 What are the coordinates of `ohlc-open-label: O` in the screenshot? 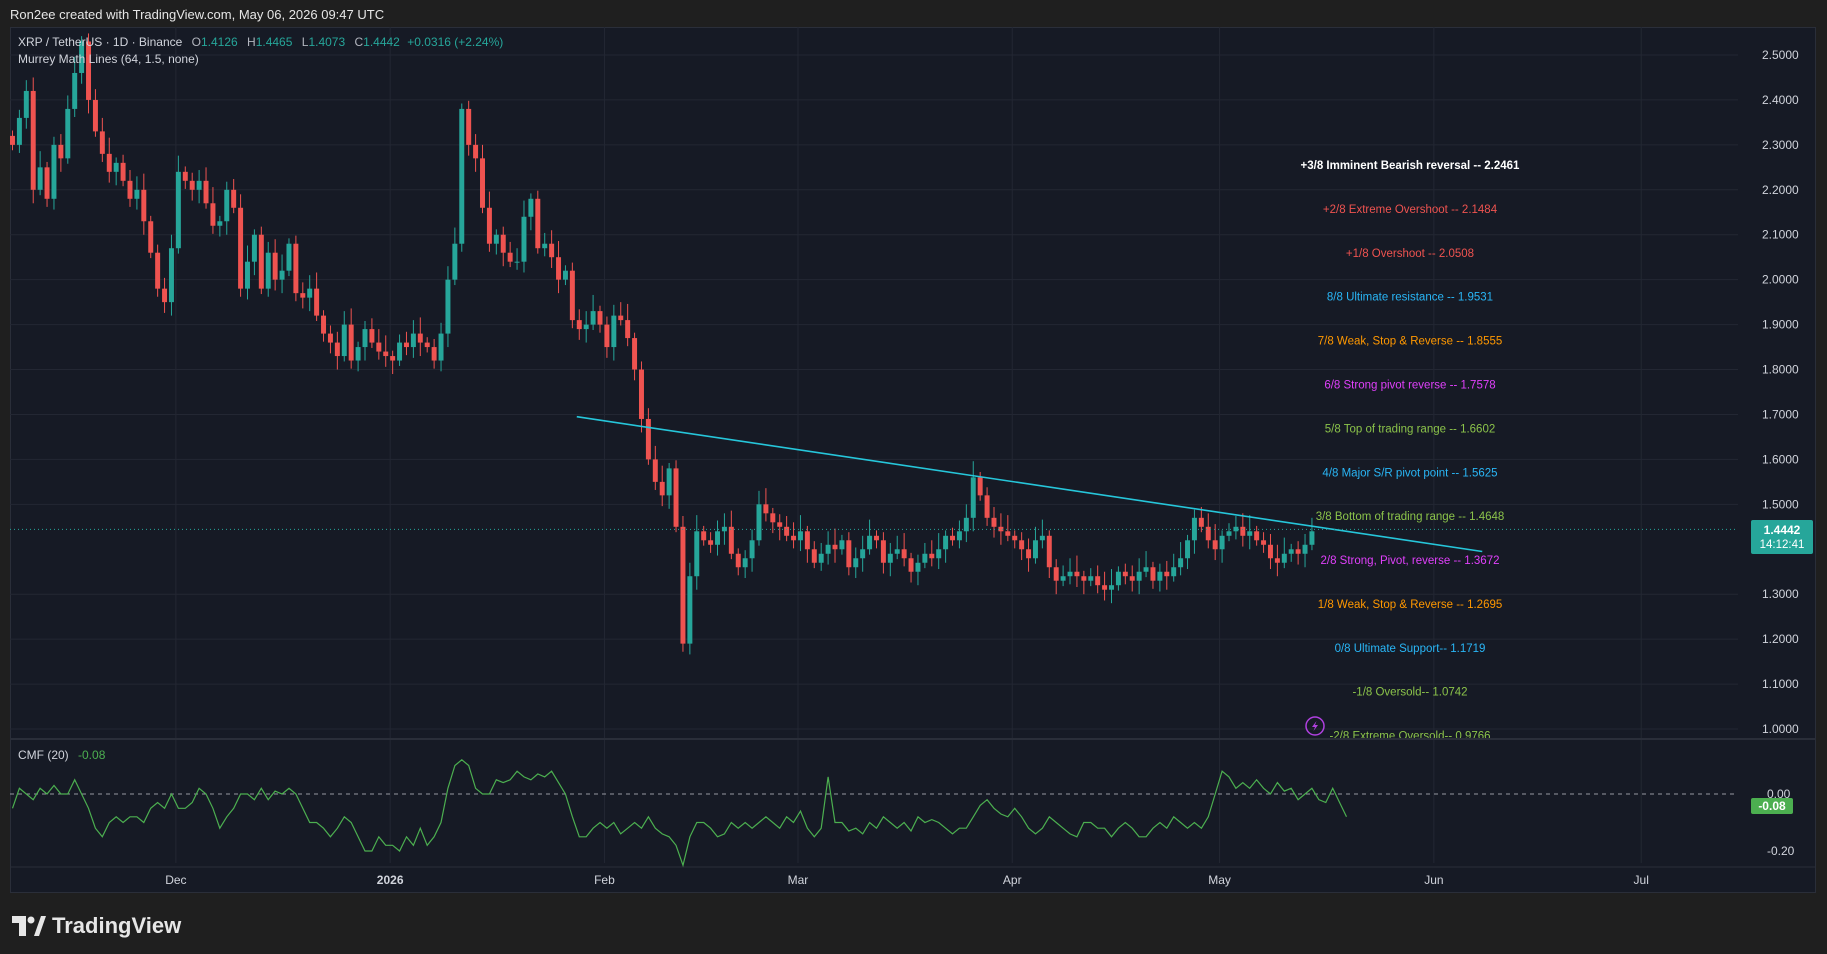 It's located at (196, 42).